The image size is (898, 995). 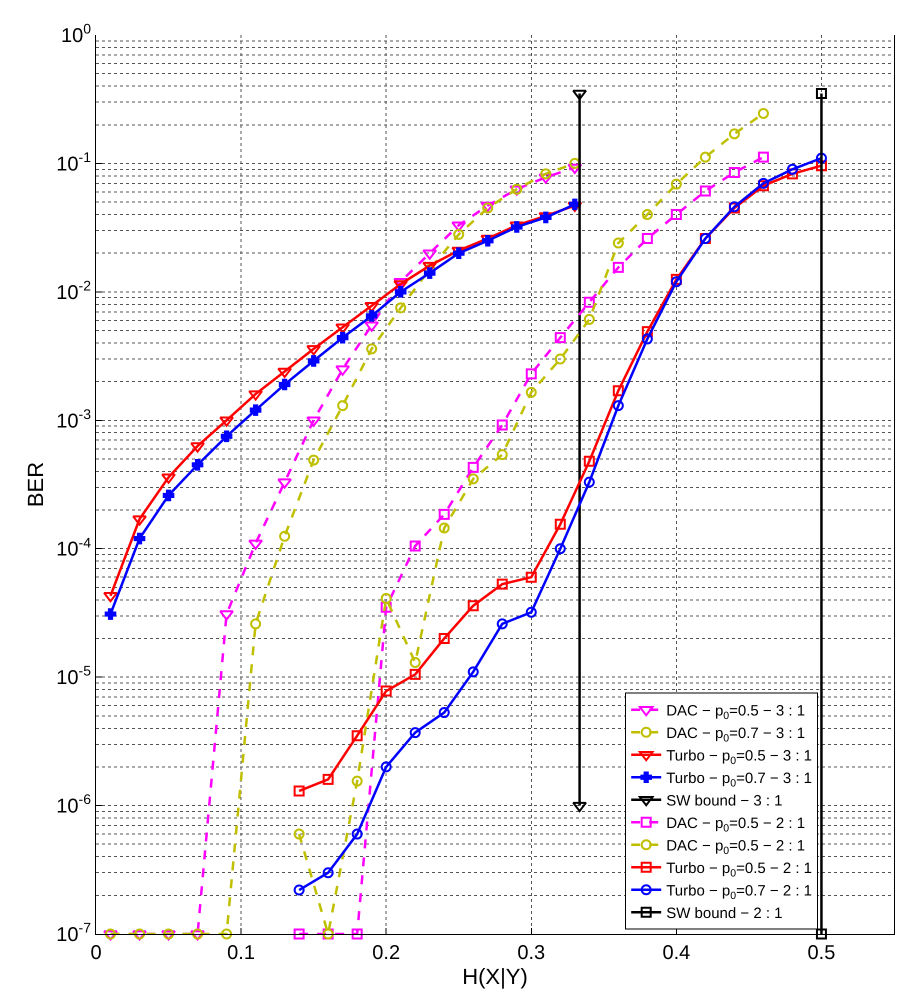 What do you see at coordinates (74, 162) in the screenshot?
I see `y-tick-label: 10$^{-1}$` at bounding box center [74, 162].